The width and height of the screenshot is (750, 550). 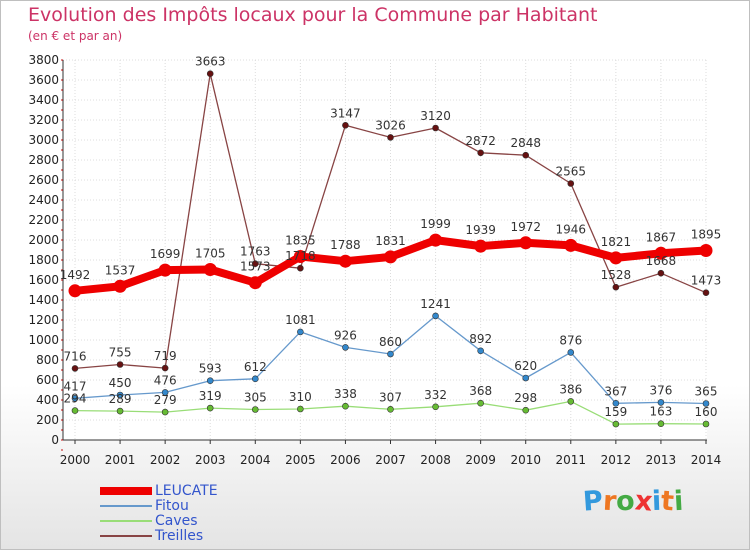 What do you see at coordinates (120, 270) in the screenshot?
I see `data-label-leucate: 1537` at bounding box center [120, 270].